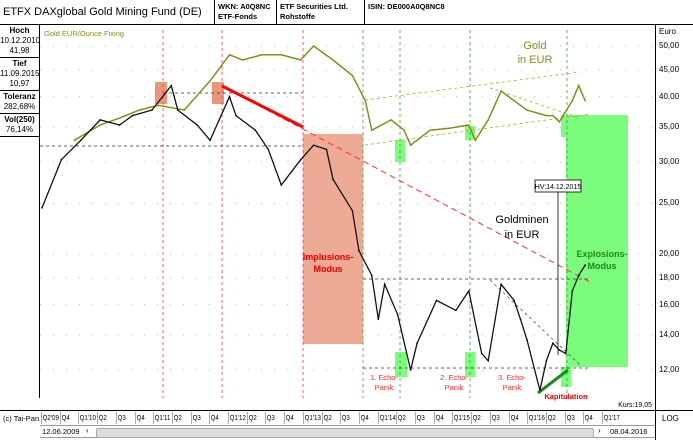  I want to click on miners-label: Goldminen, so click(521, 220).